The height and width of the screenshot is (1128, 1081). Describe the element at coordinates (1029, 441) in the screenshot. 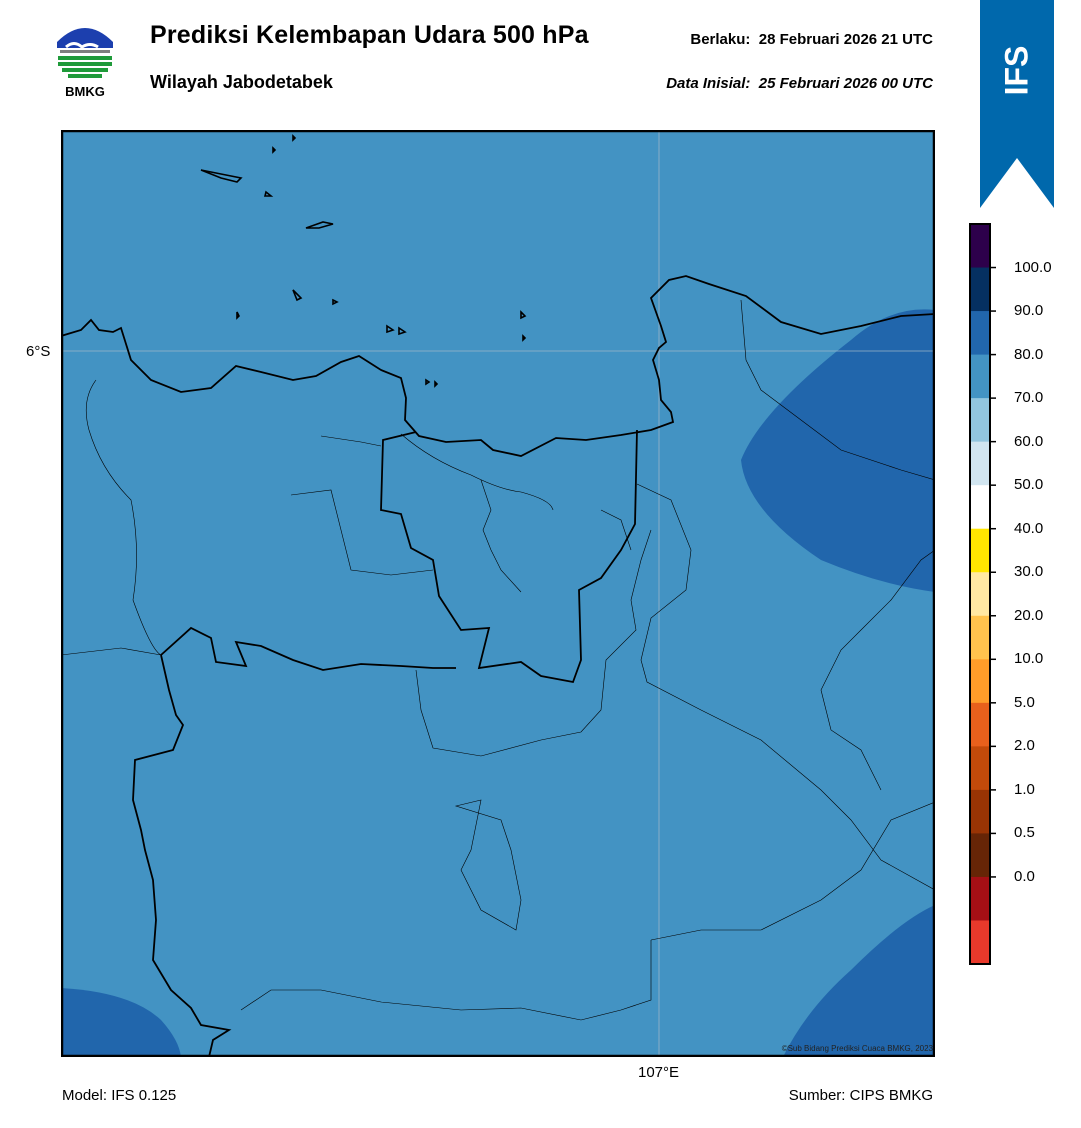

I see `colorbar-label: 60.0` at that location.